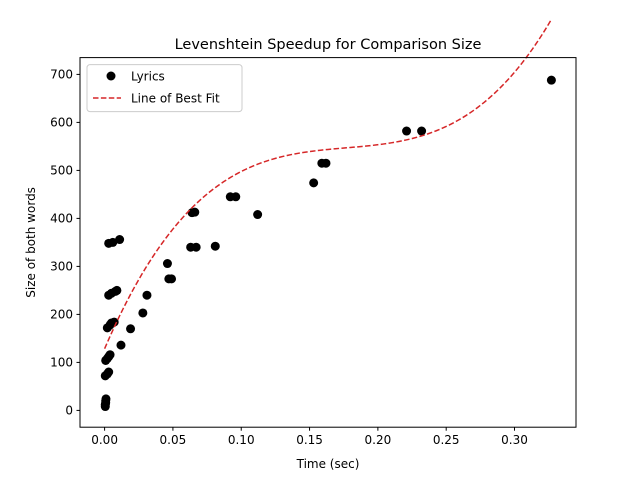 This screenshot has height=480, width=640. I want to click on legend-box, so click(164, 88).